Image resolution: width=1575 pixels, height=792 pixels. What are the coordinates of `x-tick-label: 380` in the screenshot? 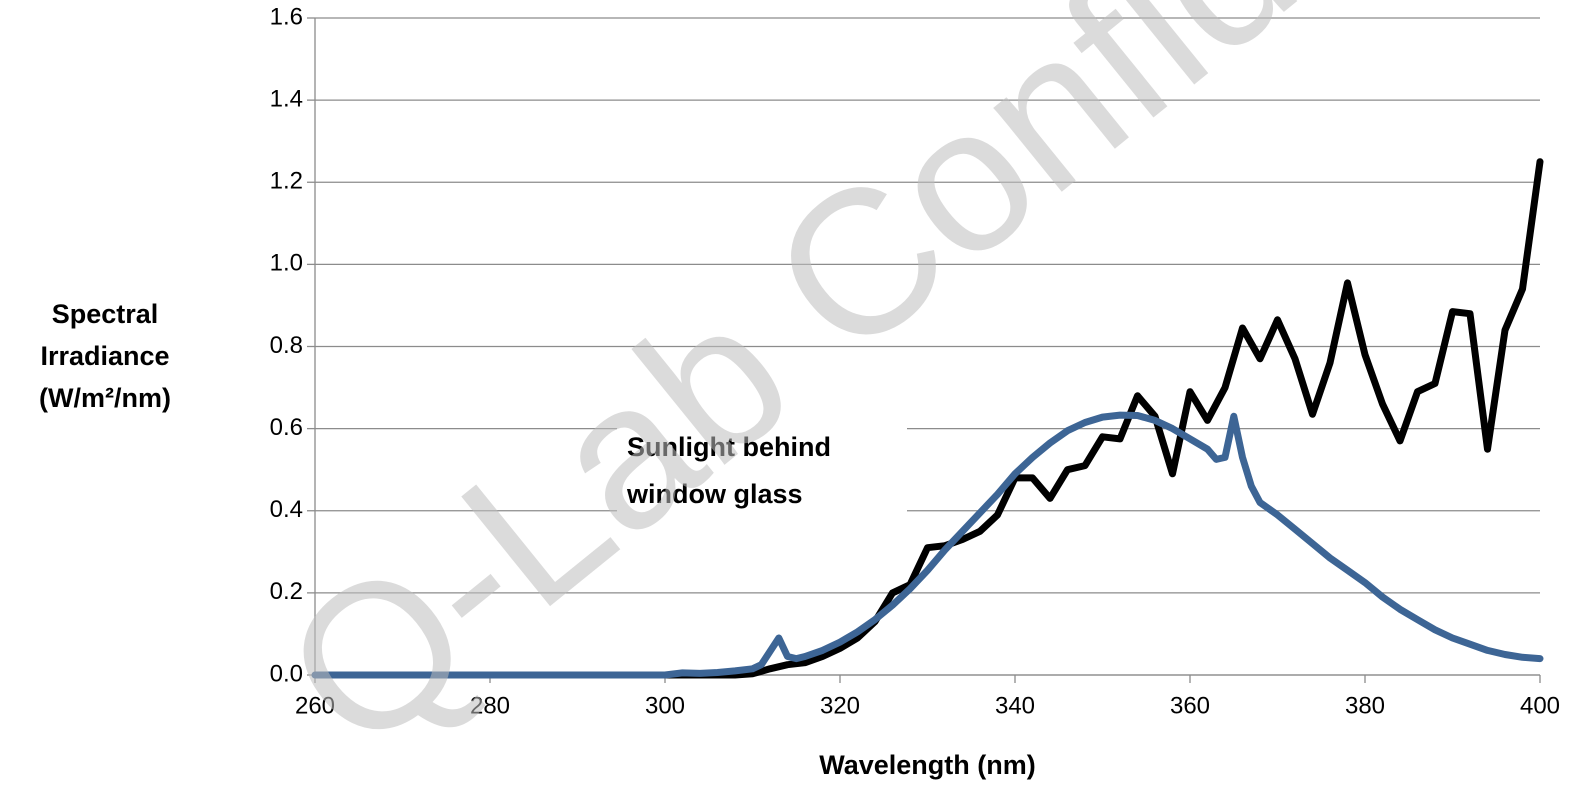 It's located at (1365, 705).